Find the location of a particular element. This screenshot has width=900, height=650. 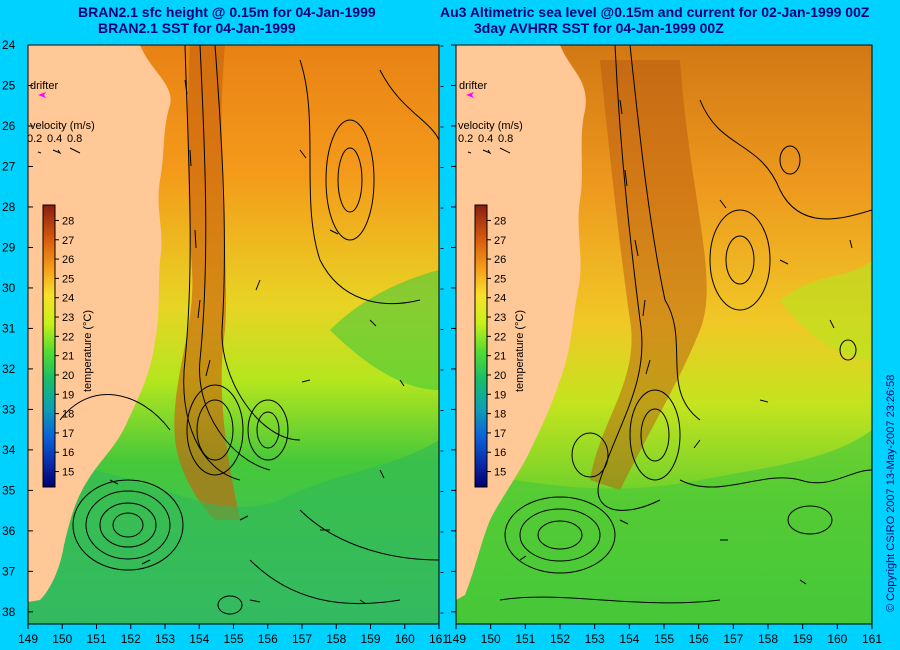

colorbar-tick-label: 26 is located at coordinates (68, 260).